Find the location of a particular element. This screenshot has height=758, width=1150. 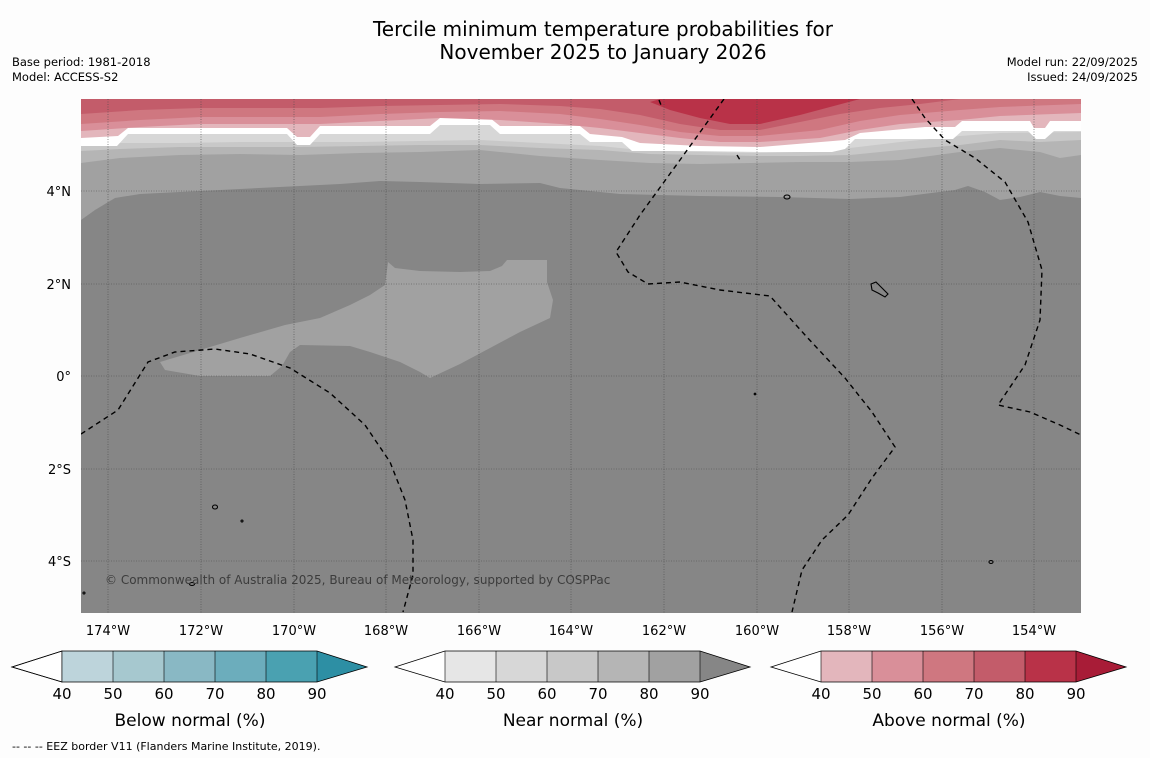

legend-below-tick: 80 is located at coordinates (265, 694).